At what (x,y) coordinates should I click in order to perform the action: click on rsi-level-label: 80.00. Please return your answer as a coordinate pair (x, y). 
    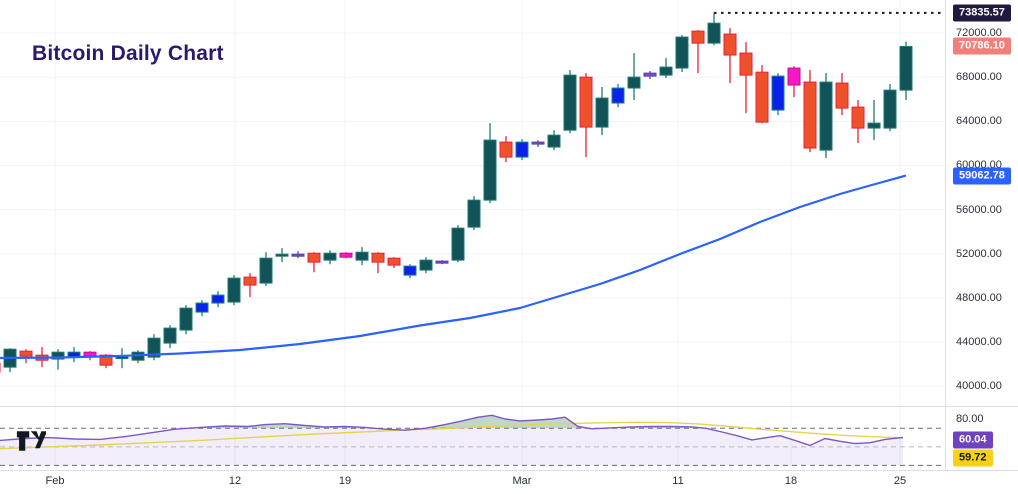
    Looking at the image, I should click on (970, 419).